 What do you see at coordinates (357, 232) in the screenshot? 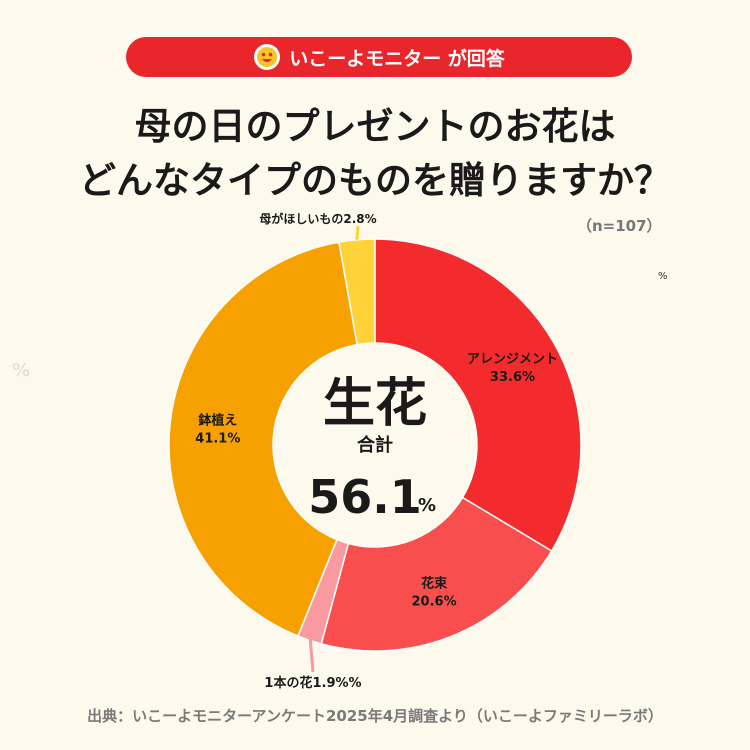
I see `leader-line-mothers-wish` at bounding box center [357, 232].